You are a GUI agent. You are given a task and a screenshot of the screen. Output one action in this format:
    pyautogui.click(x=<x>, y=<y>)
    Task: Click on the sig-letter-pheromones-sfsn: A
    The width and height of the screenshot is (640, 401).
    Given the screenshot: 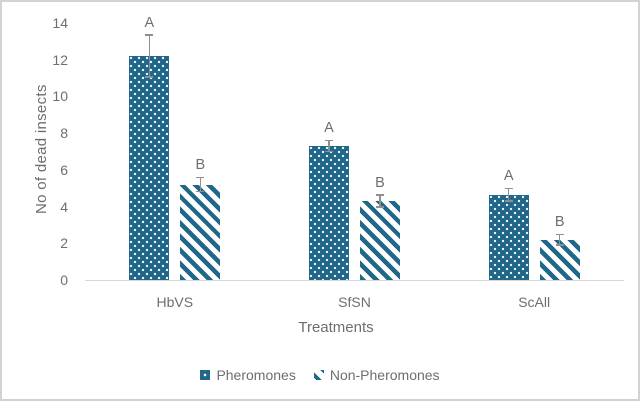 What is the action you would take?
    pyautogui.click(x=329, y=128)
    